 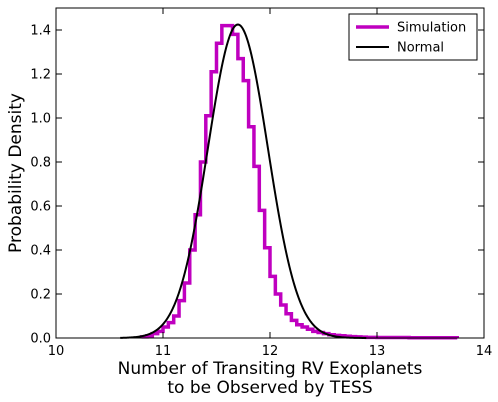 What do you see at coordinates (377, 351) in the screenshot?
I see `x-tick-label: 13` at bounding box center [377, 351].